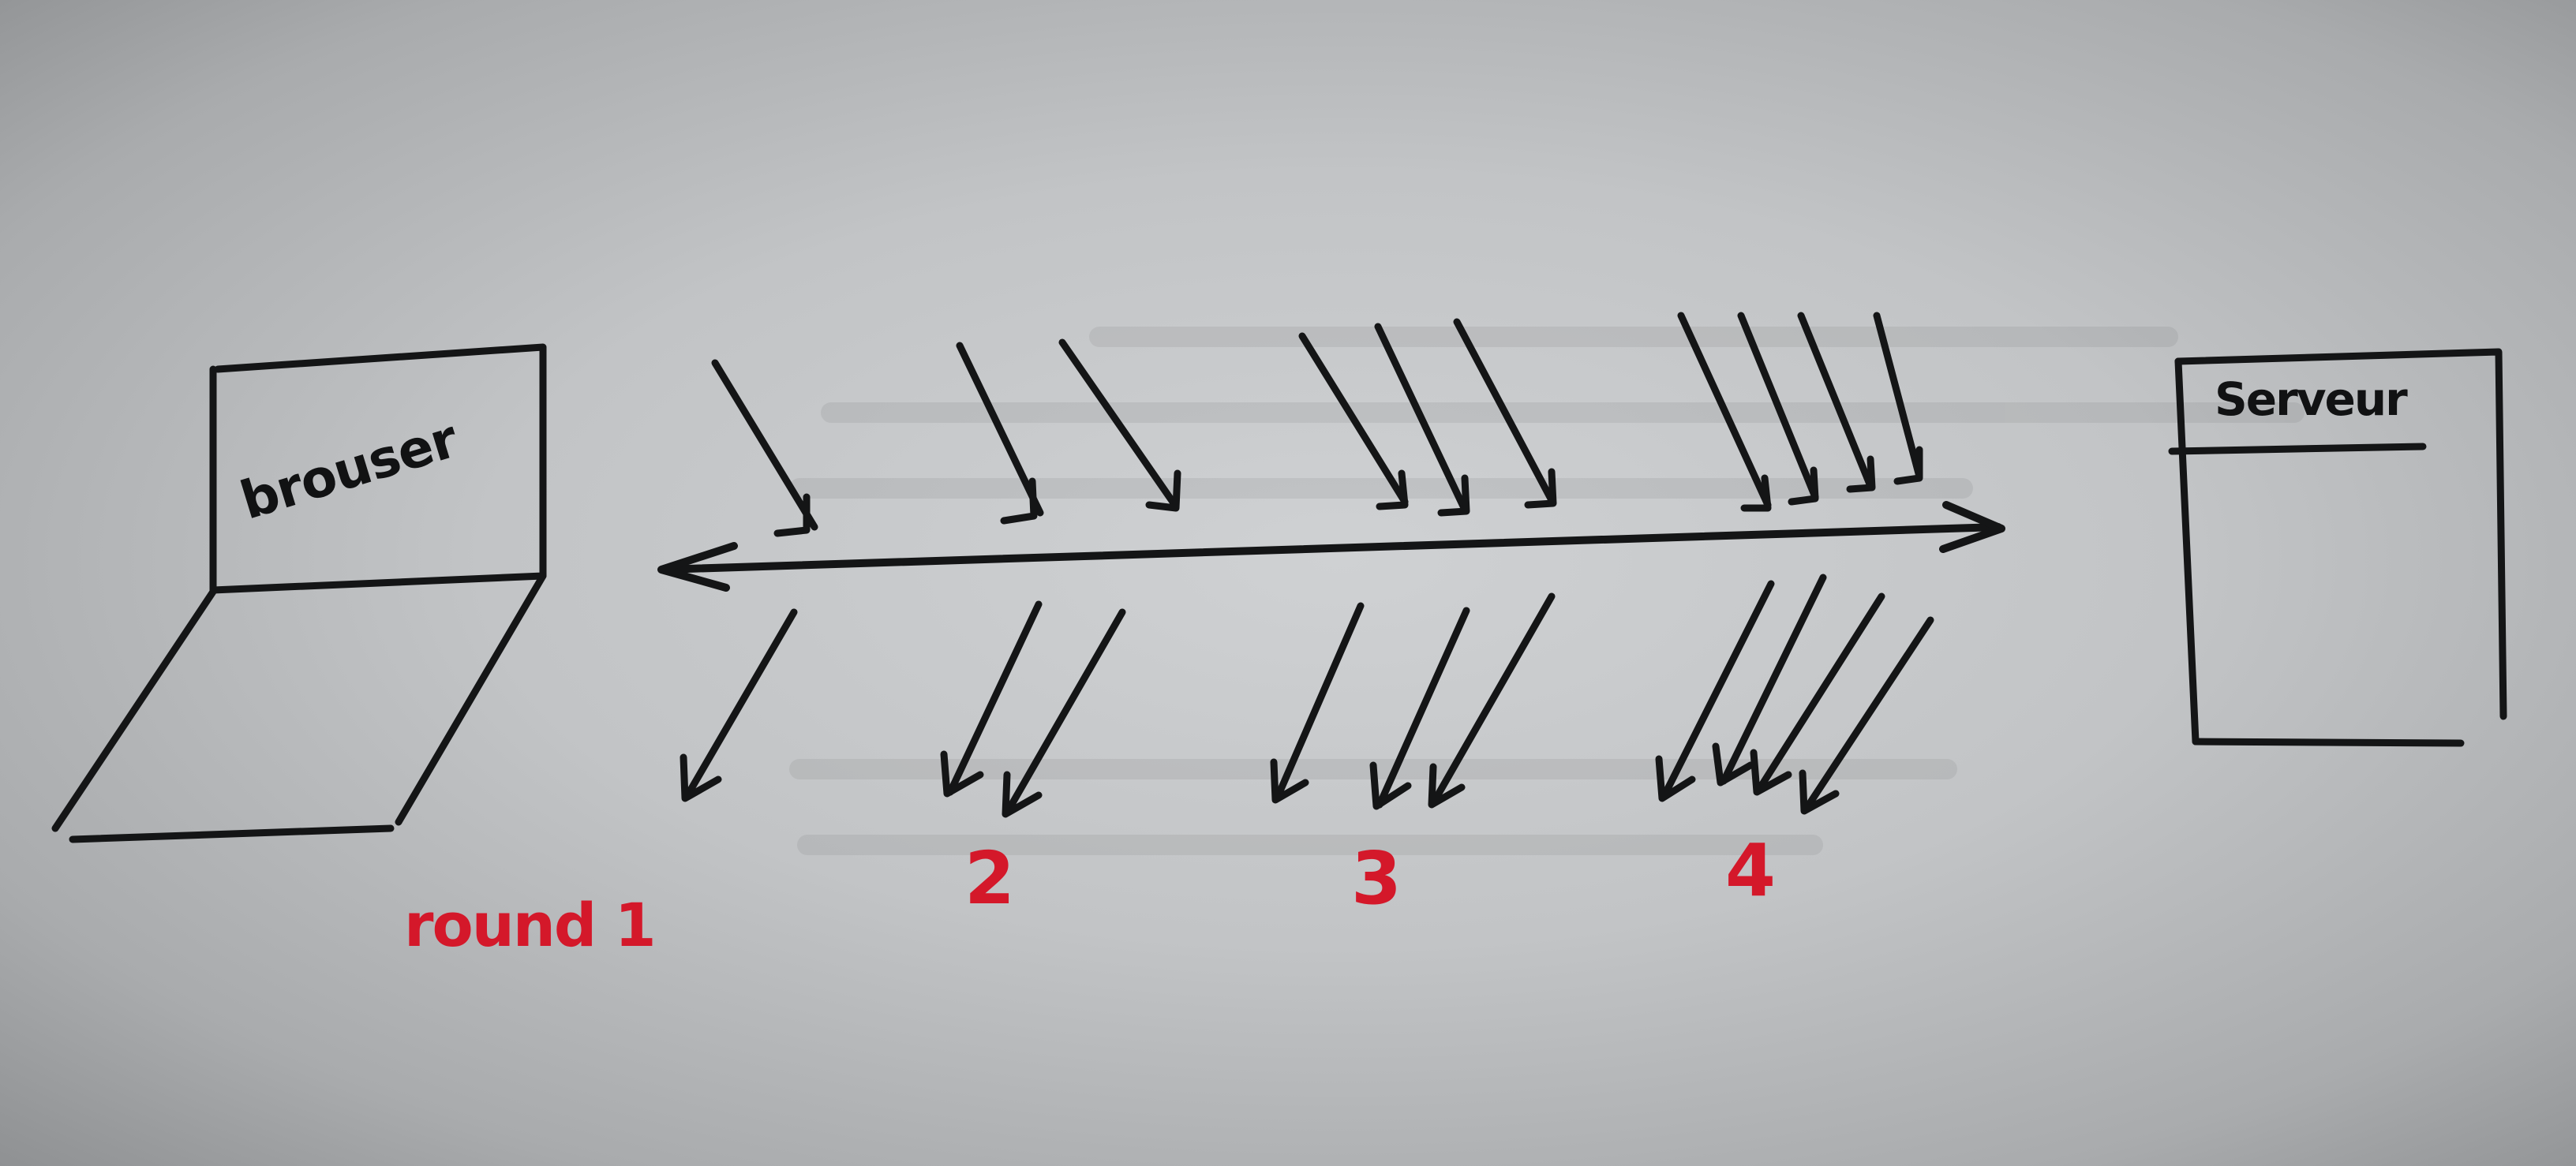 The height and width of the screenshot is (1166, 2576). I want to click on round-label-3: 3, so click(1376, 878).